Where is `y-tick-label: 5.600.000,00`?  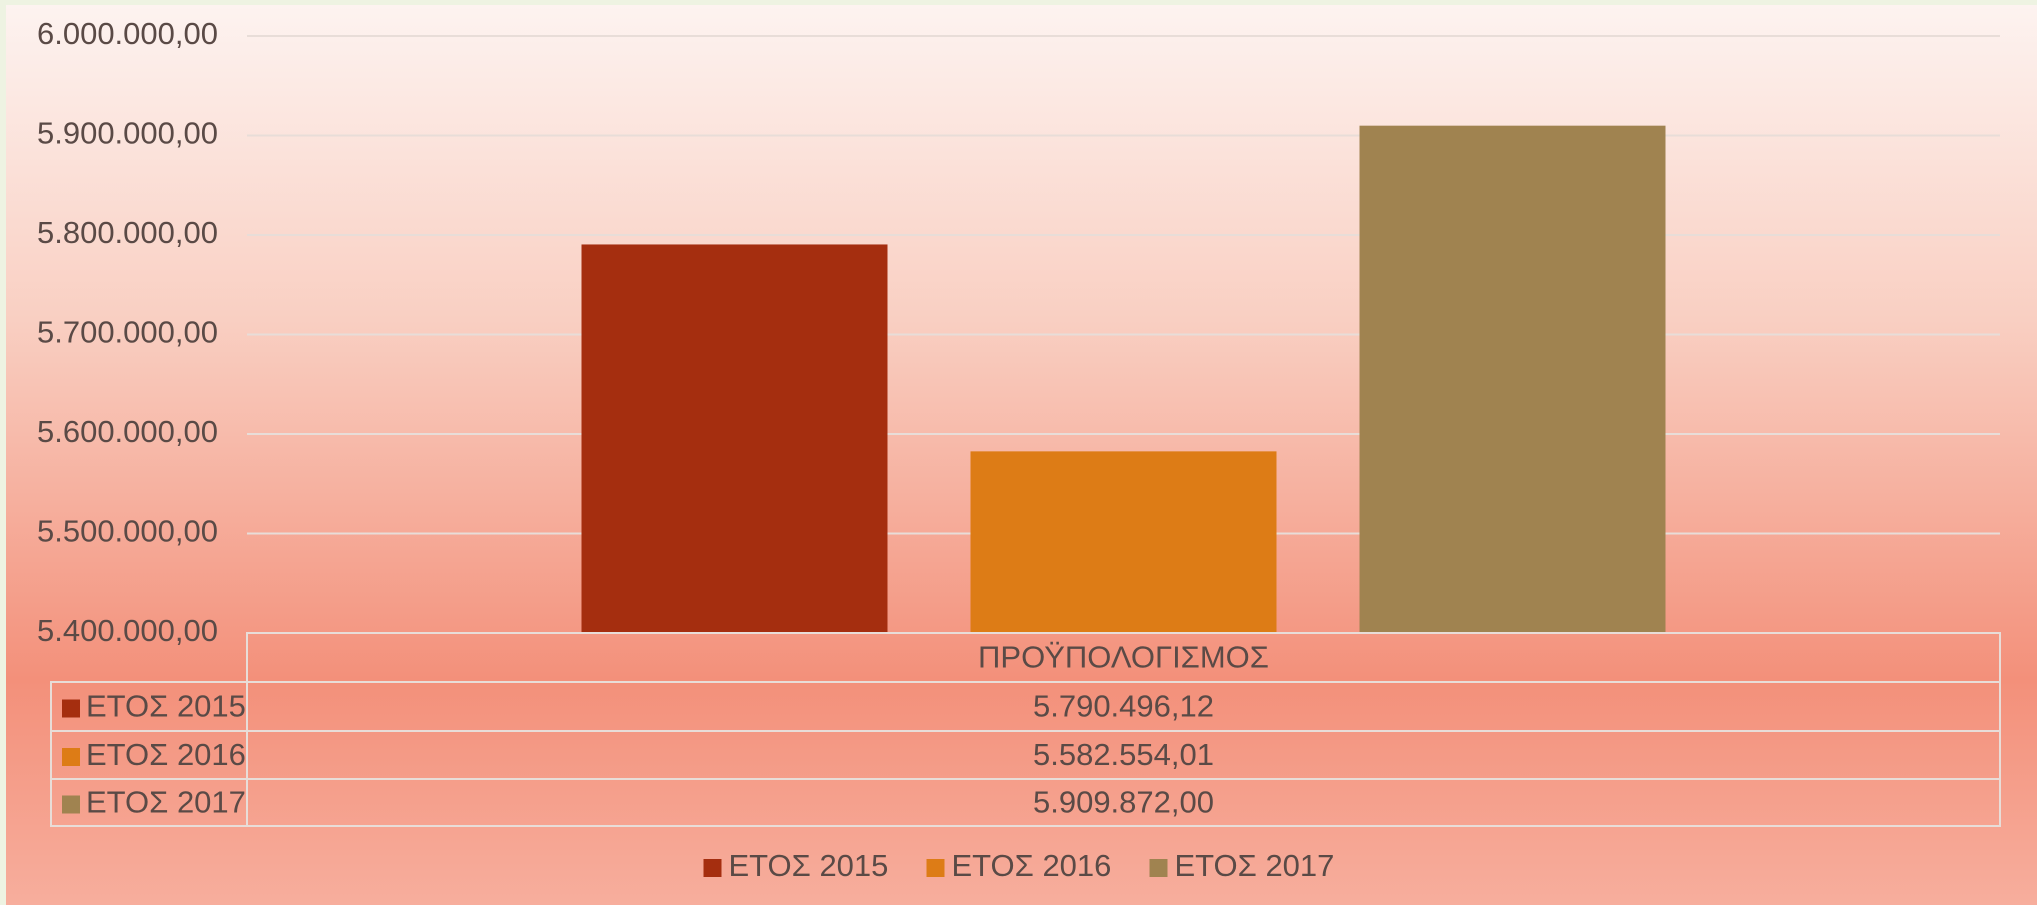 y-tick-label: 5.600.000,00 is located at coordinates (127, 431).